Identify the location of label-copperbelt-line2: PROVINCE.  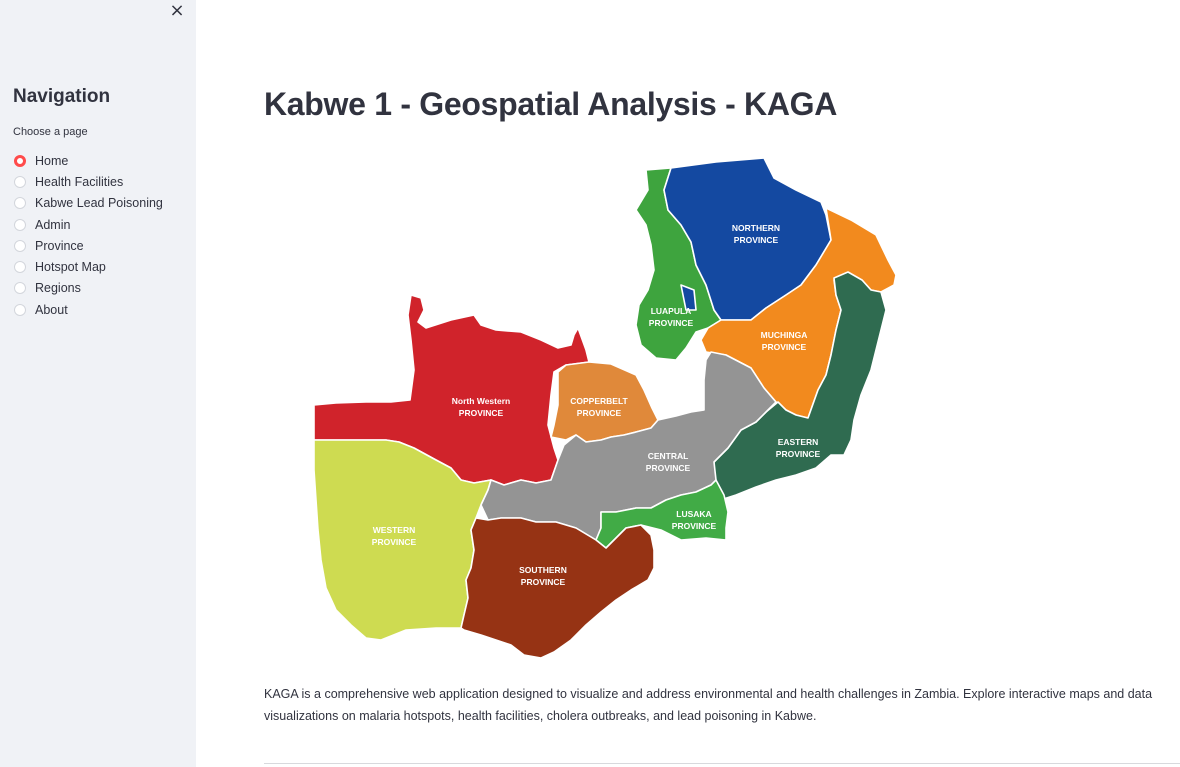
(599, 413).